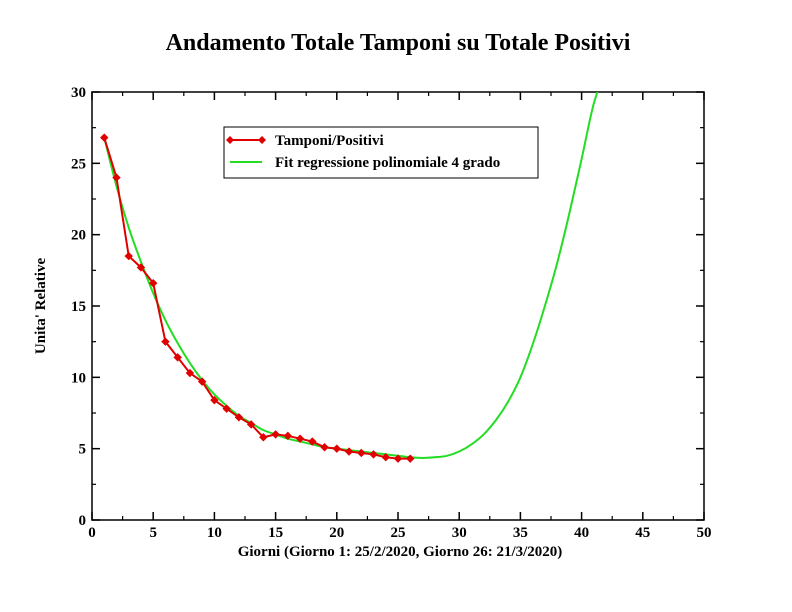 The width and height of the screenshot is (792, 612). Describe the element at coordinates (78, 93) in the screenshot. I see `y-tick-label: 30` at that location.